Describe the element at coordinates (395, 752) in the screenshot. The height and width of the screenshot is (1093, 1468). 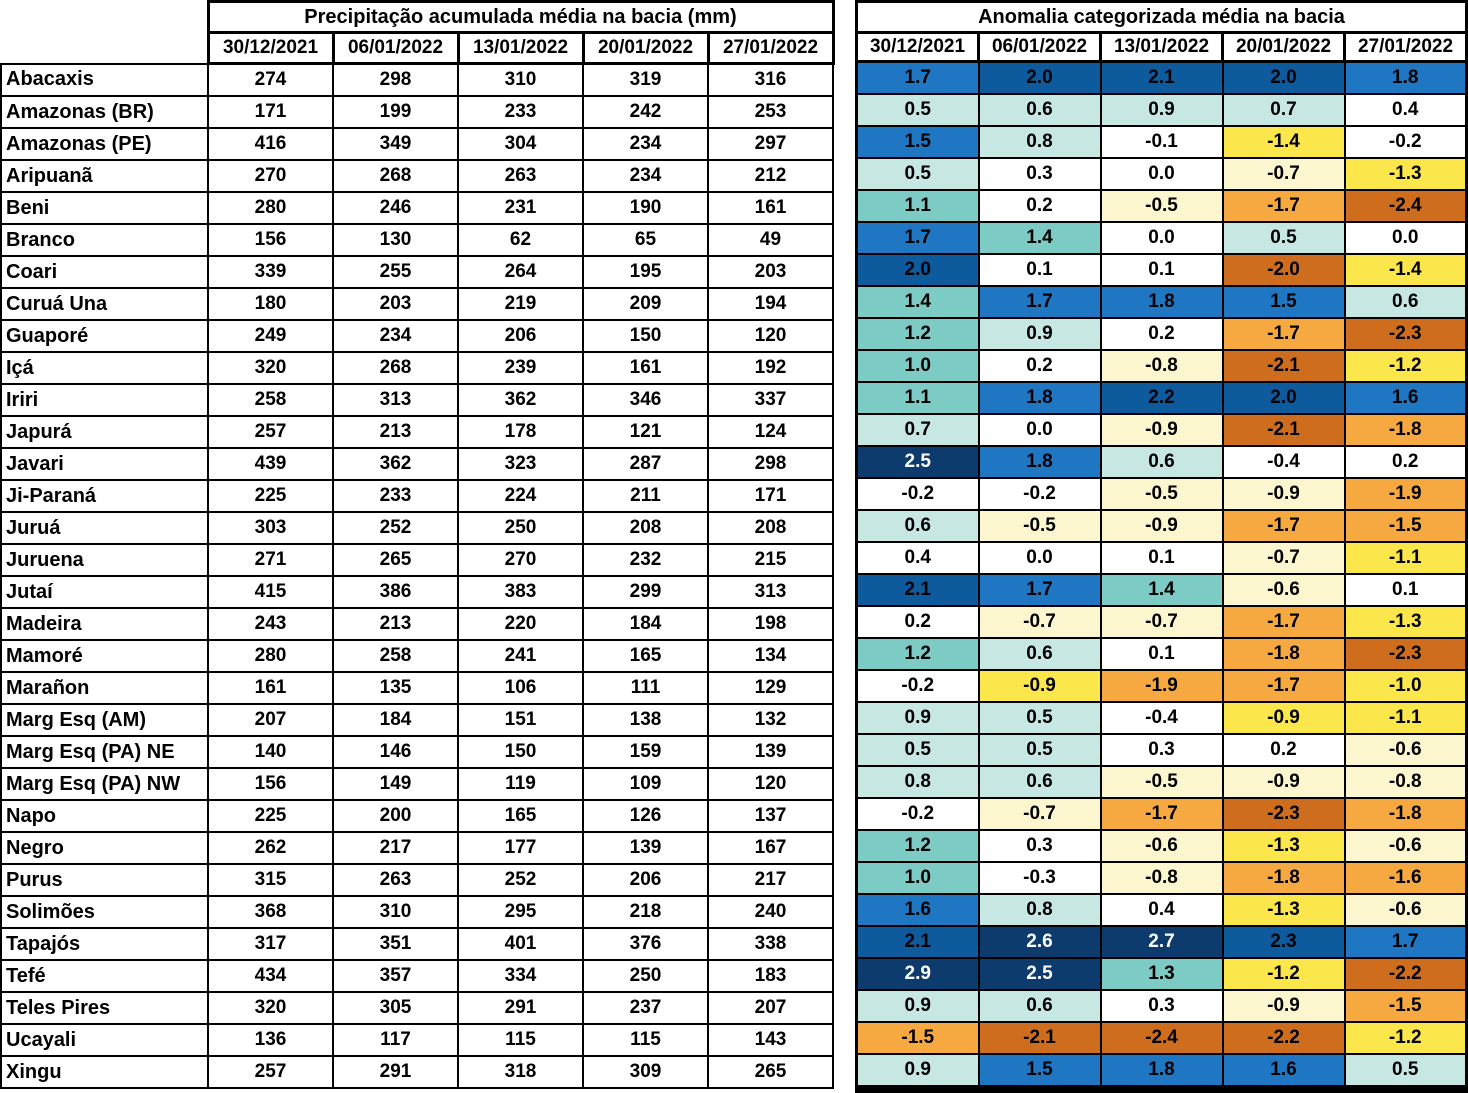
I see `precip-value-cell: 146` at that location.